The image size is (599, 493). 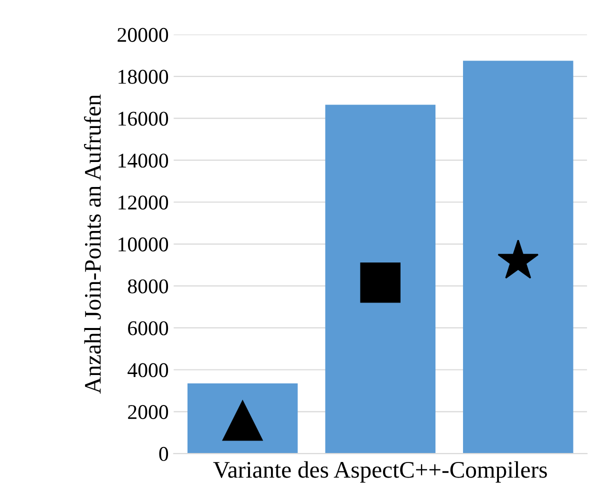 I want to click on y-axis-title: Anzahl Join-Points an Aufrufen, so click(x=92, y=244).